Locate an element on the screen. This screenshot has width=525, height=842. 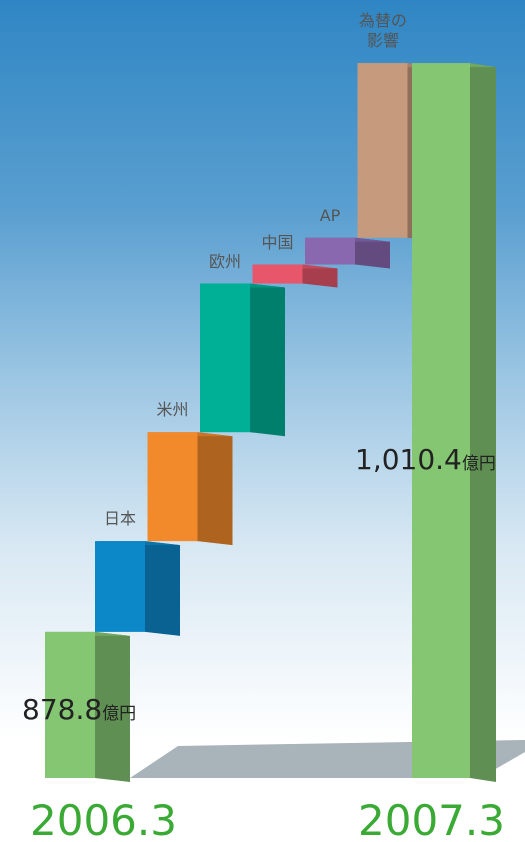
value-label: 878.8億円 is located at coordinates (79, 709).